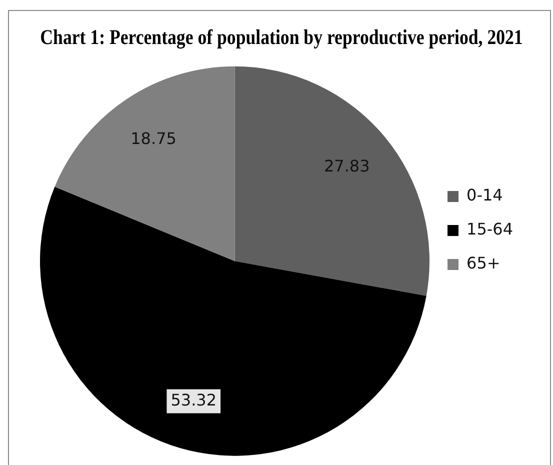 The height and width of the screenshot is (465, 553). I want to click on chart-title: Chart 1: Percentage of population by reproductive period, 2021, so click(281, 38).